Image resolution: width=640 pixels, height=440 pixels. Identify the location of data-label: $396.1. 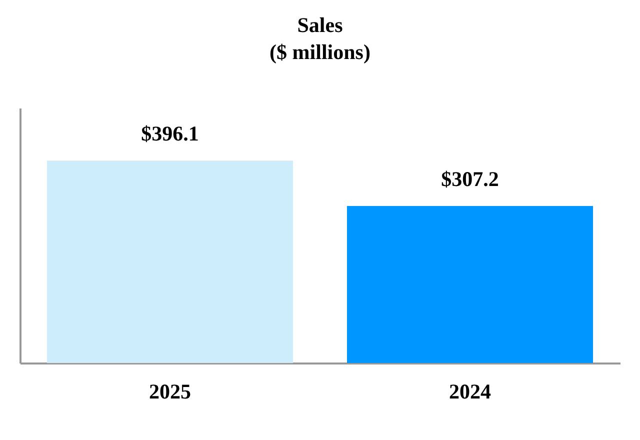
(170, 134).